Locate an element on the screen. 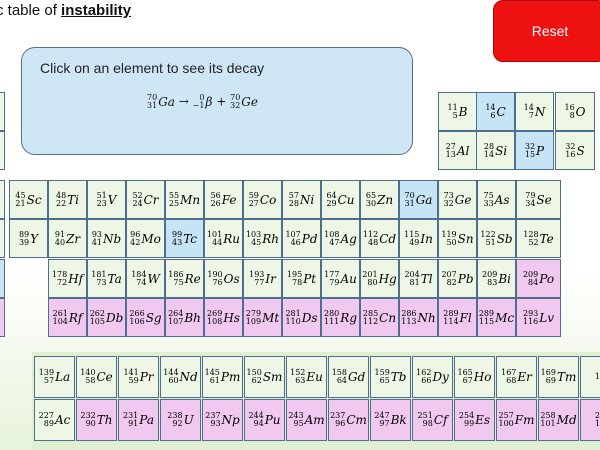 The image size is (600, 450). element-cell: 48 22 Ti is located at coordinates (67, 199).